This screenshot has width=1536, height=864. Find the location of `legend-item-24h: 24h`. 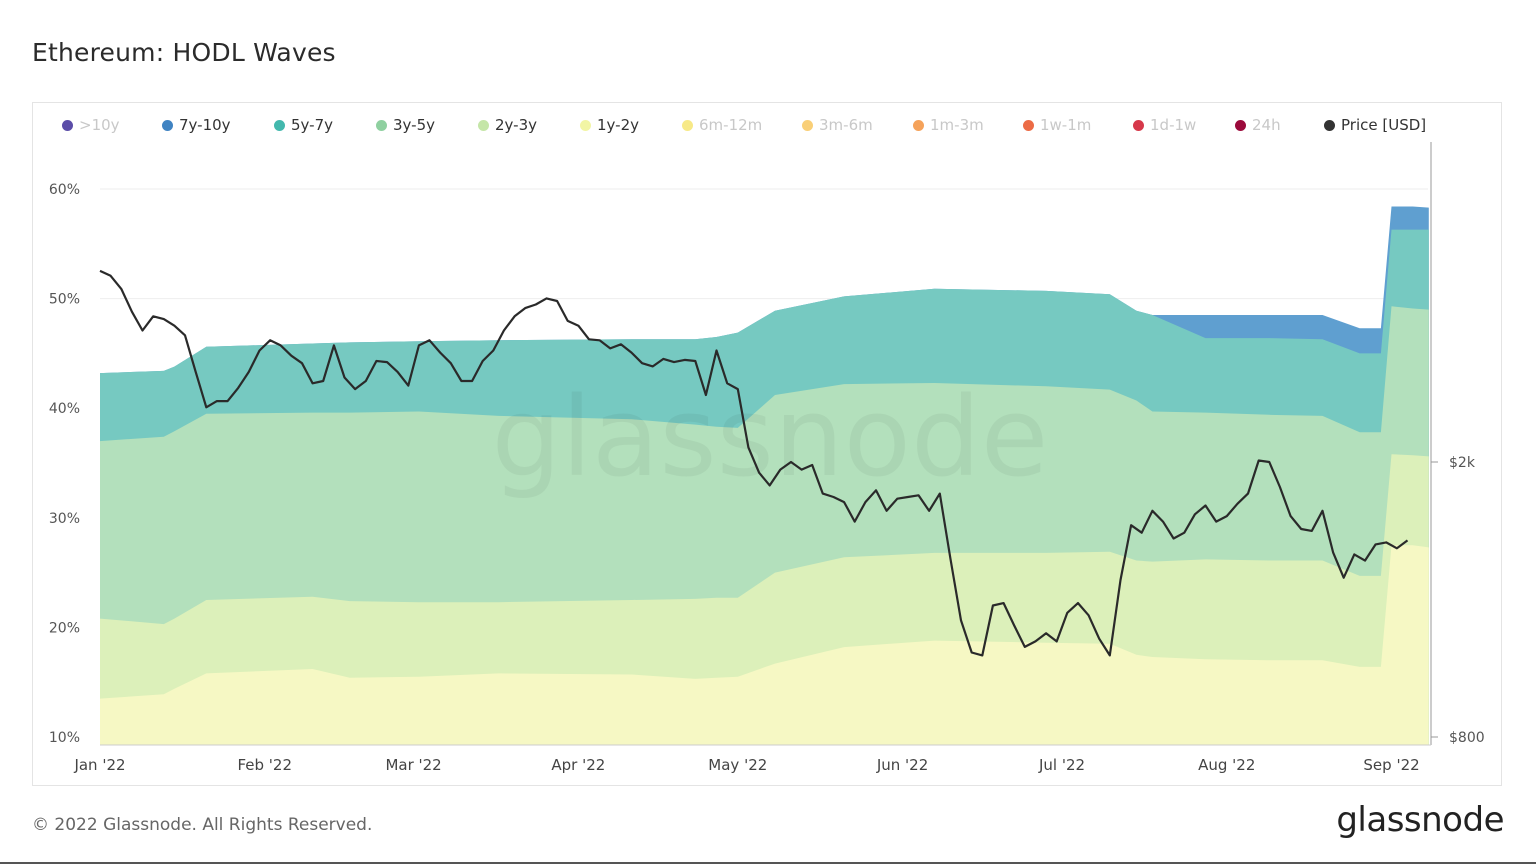

legend-item-24h: 24h is located at coordinates (1258, 125).